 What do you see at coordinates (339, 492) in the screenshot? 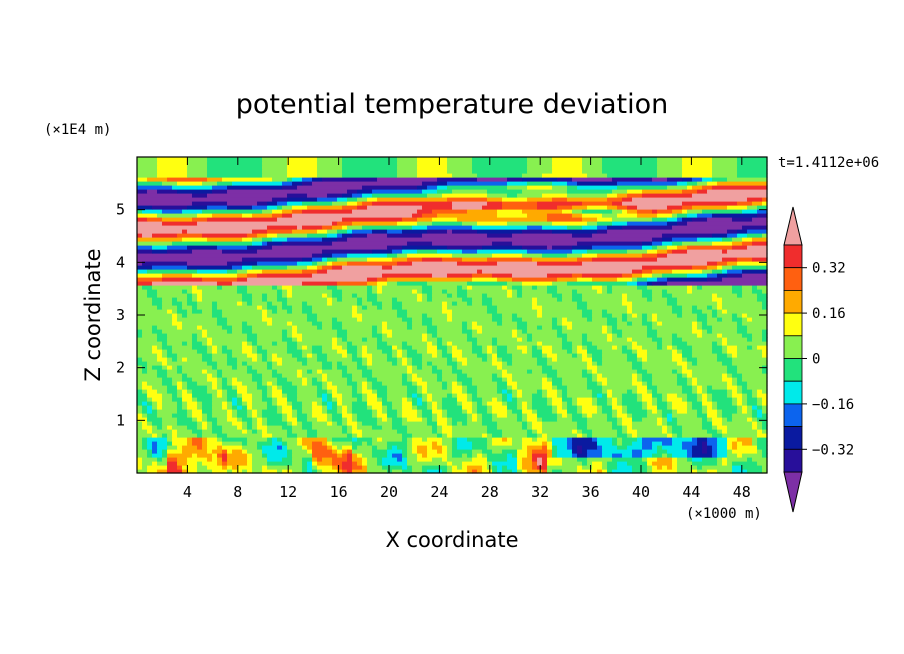
I see `x-tick-label: 16` at bounding box center [339, 492].